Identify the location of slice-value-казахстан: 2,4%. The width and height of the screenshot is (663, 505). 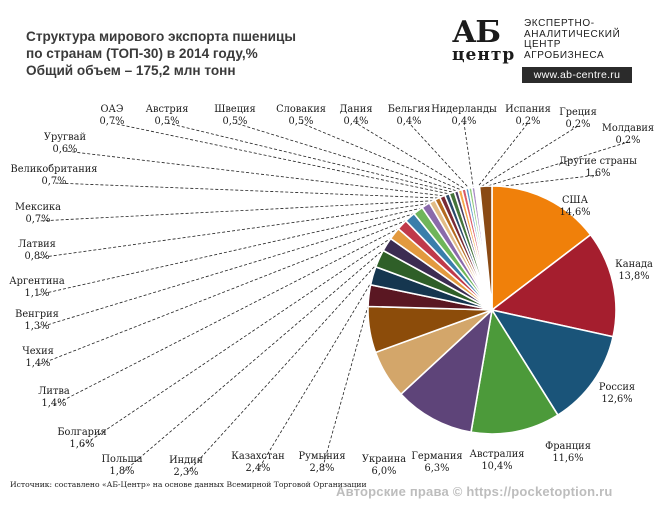
(258, 468).